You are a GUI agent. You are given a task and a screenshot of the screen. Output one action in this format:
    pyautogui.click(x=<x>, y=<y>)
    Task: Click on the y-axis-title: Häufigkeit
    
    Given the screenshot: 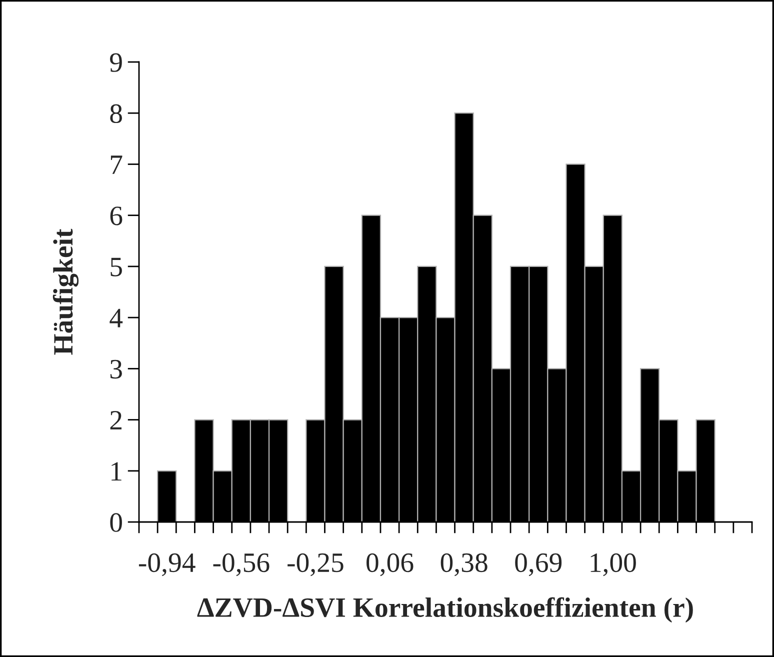 What is the action you would take?
    pyautogui.click(x=65, y=291)
    